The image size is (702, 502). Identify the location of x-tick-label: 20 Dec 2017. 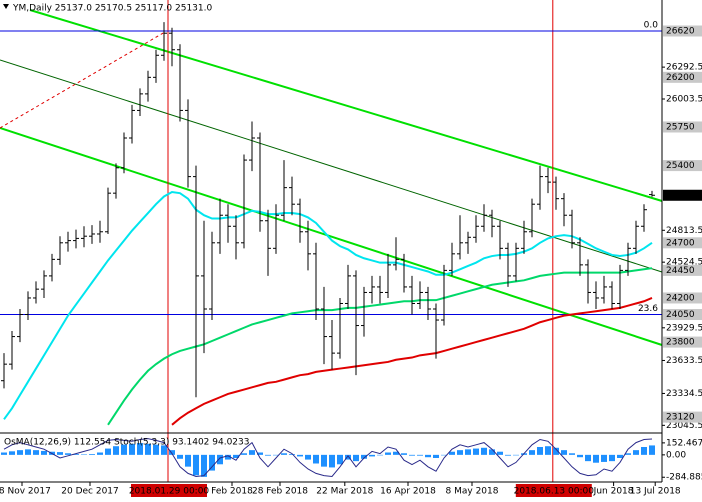
(90, 492).